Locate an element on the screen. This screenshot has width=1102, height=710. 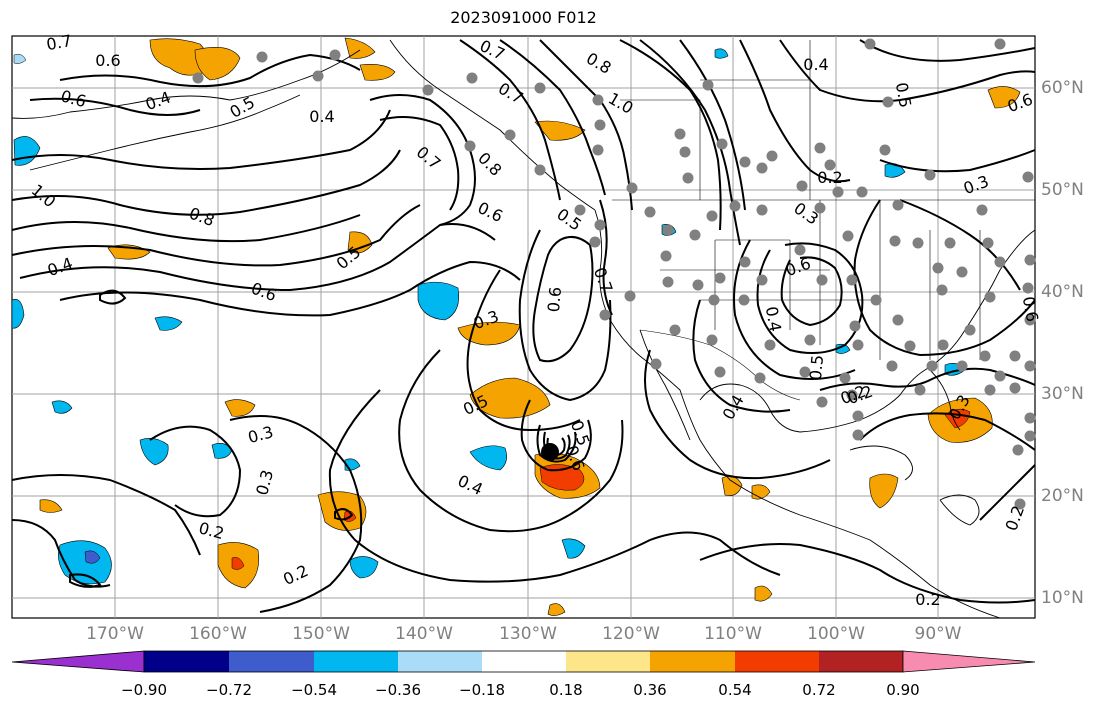
colorbar-tick-label: −0.54 is located at coordinates (314, 690).